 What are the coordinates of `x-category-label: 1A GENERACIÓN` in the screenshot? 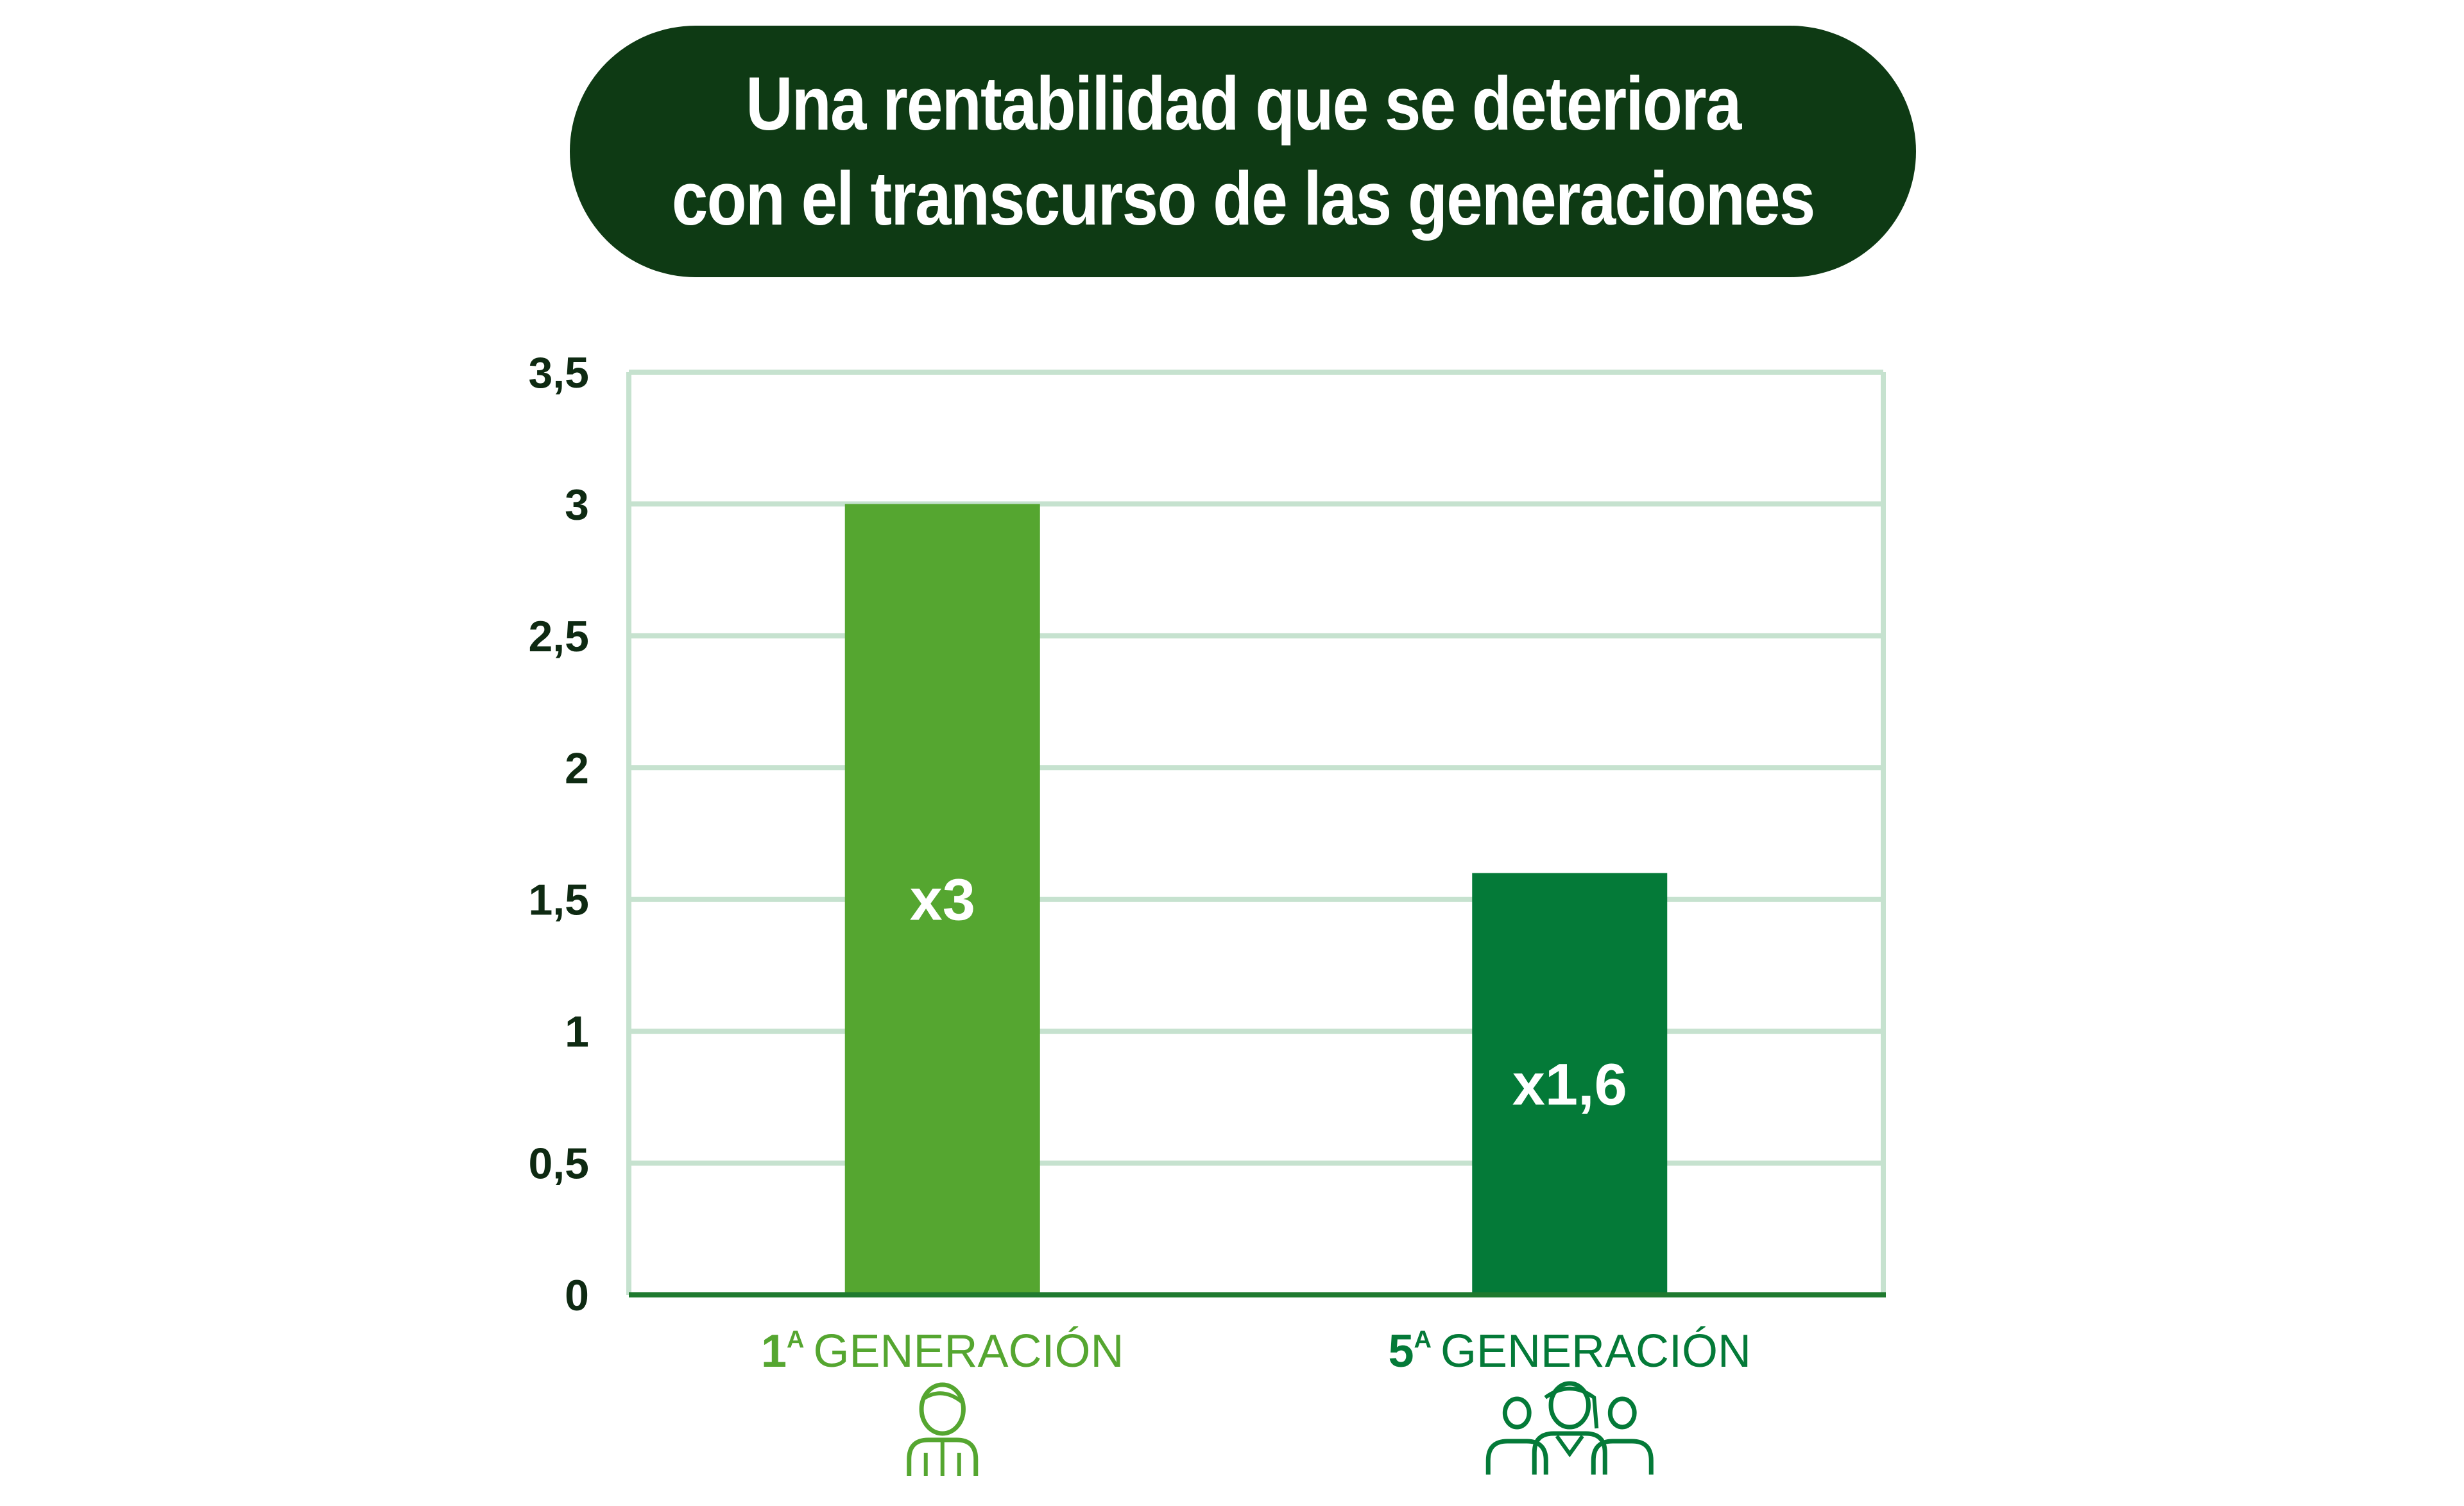 It's located at (943, 1351).